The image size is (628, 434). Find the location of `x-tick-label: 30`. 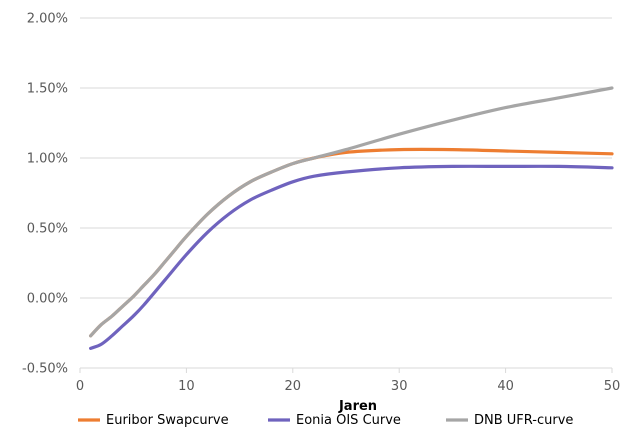

x-tick-label: 30 is located at coordinates (399, 386).